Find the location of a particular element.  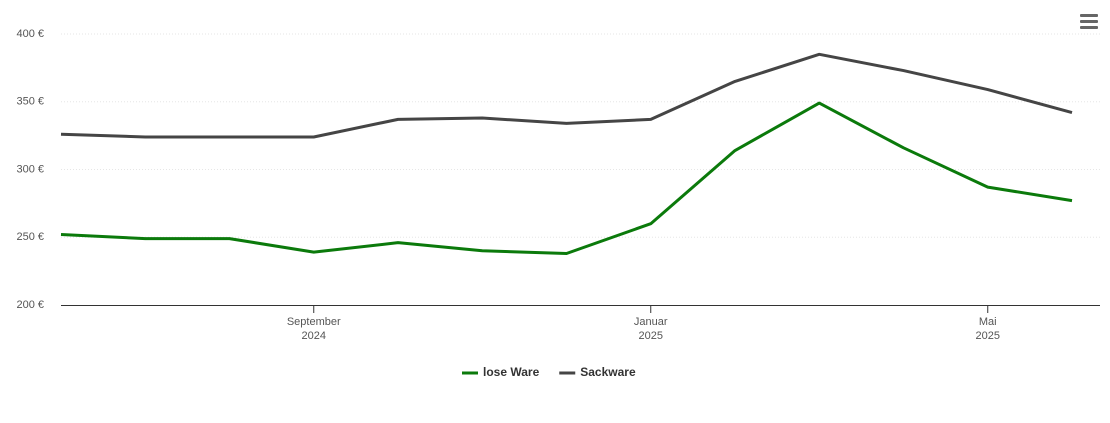

x-tick-label: Mai is located at coordinates (988, 322).